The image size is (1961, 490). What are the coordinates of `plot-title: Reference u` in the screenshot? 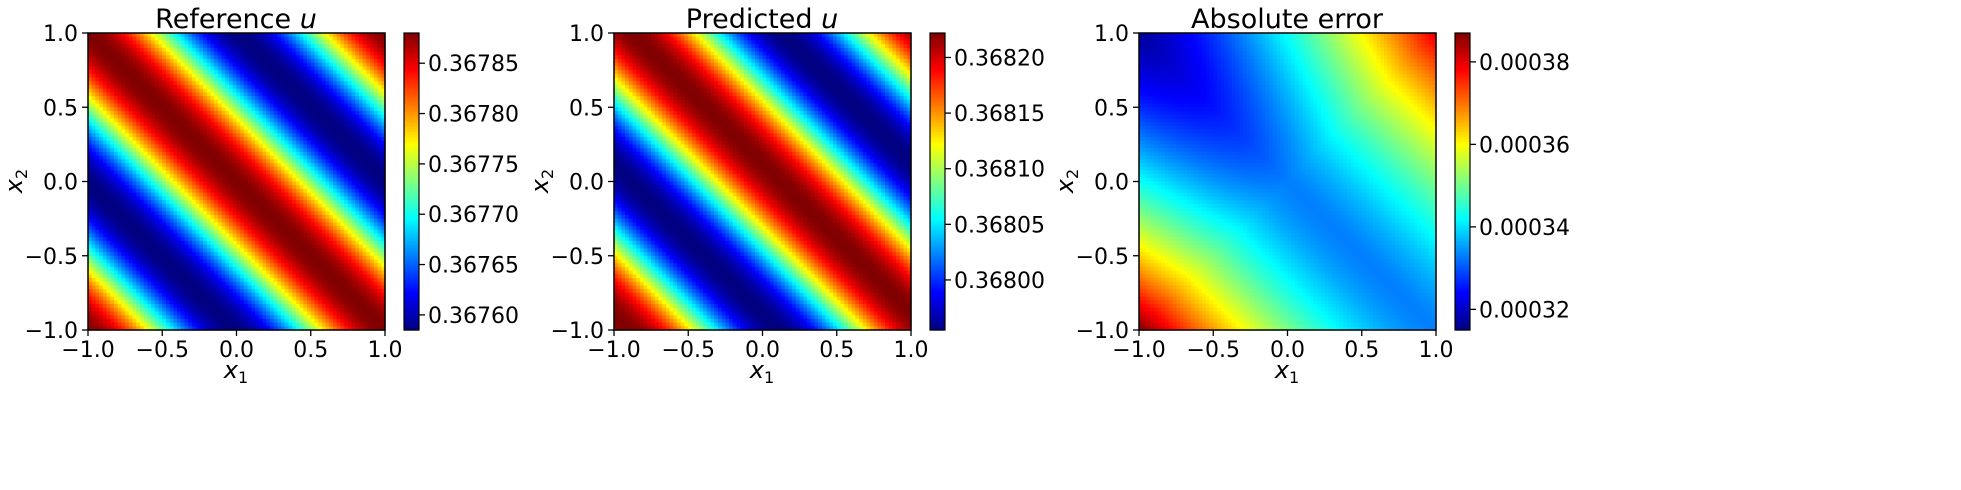 It's located at (236, 19).